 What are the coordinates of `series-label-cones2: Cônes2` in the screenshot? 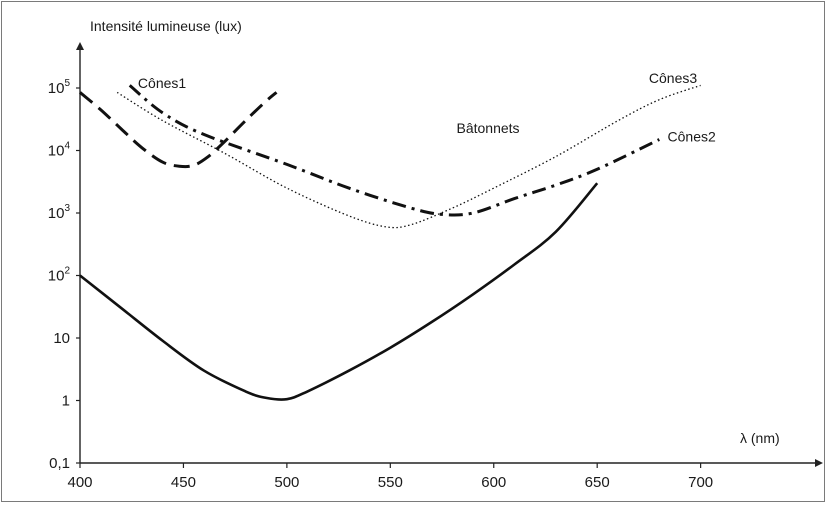 It's located at (692, 136).